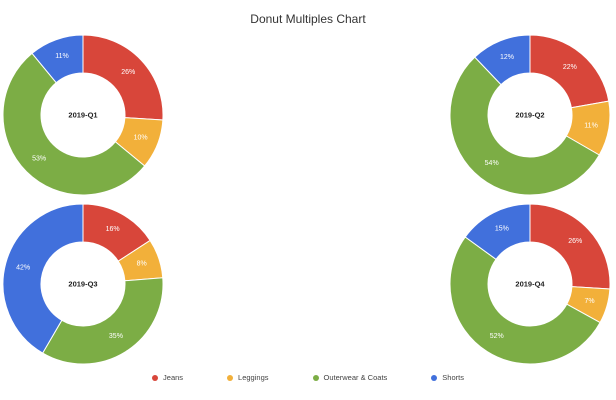 The height and width of the screenshot is (400, 616). I want to click on donut-2019-Q2: 22% 11% 54% 12% 2019-Q2, so click(530, 115).